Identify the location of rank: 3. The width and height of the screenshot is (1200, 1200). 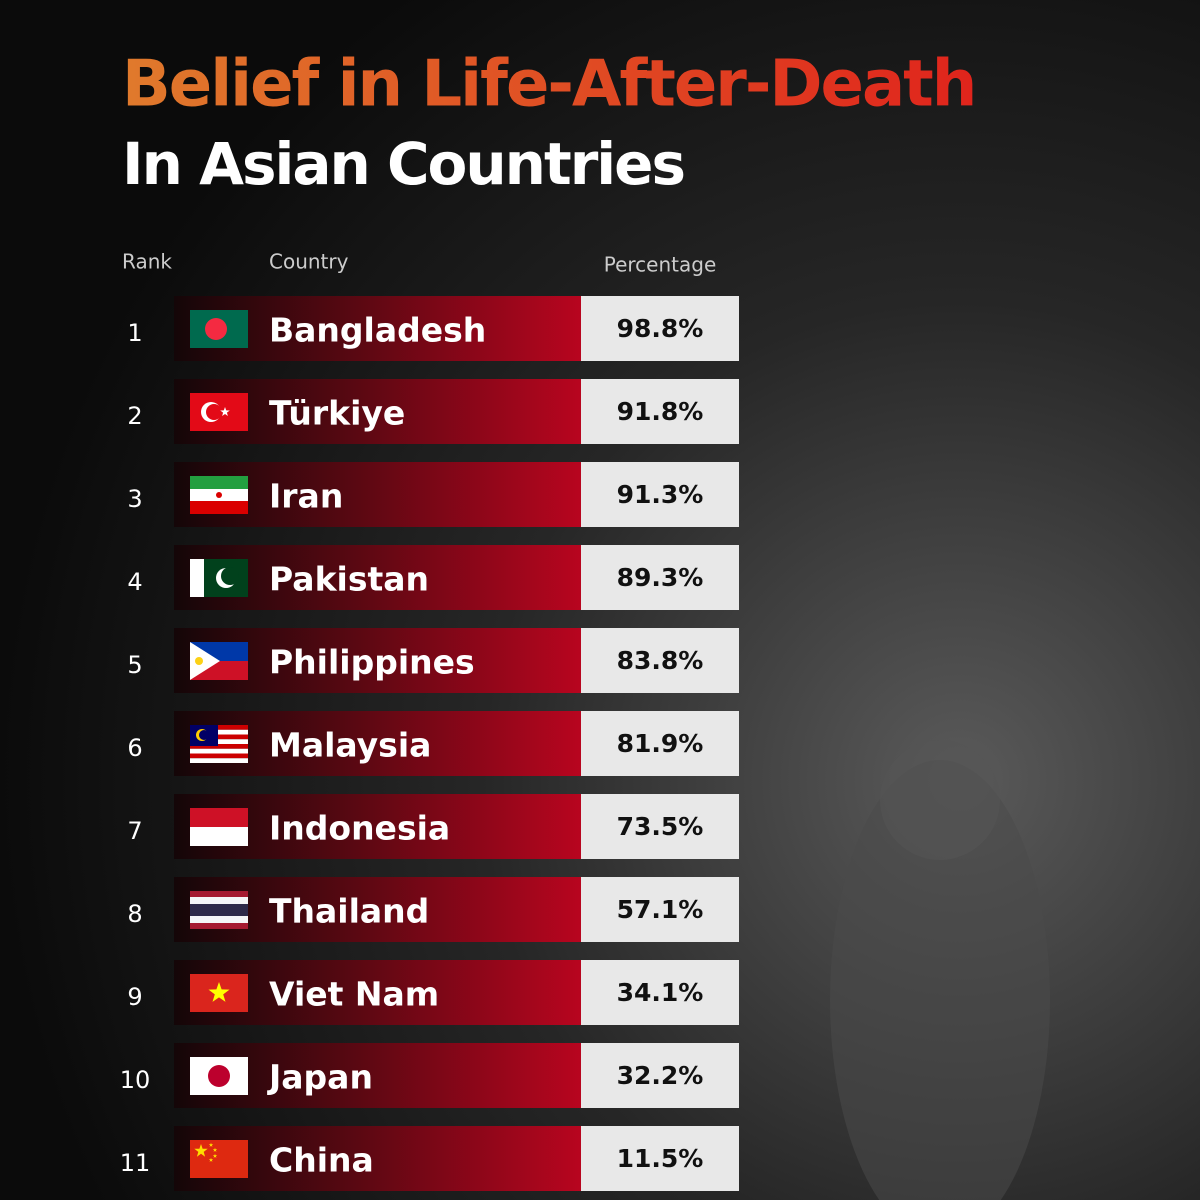
(134, 499).